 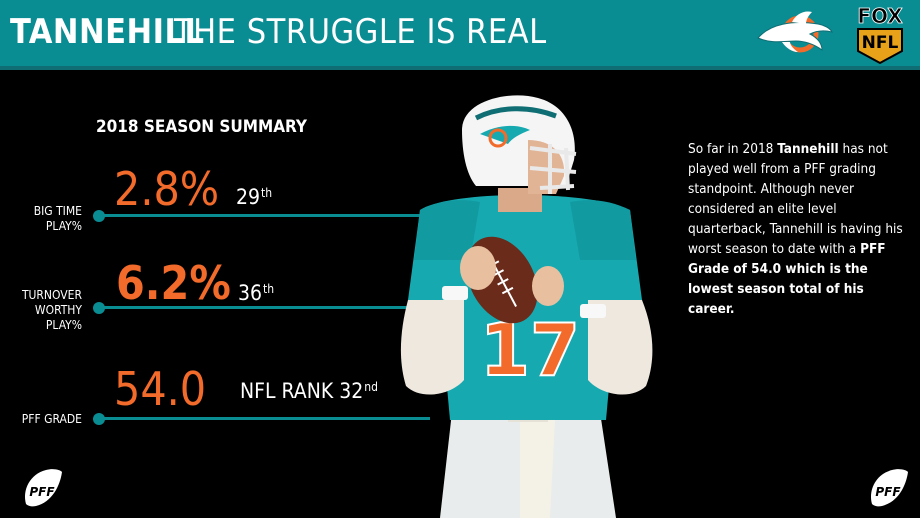 I want to click on jersey-number: 17, so click(x=530, y=350).